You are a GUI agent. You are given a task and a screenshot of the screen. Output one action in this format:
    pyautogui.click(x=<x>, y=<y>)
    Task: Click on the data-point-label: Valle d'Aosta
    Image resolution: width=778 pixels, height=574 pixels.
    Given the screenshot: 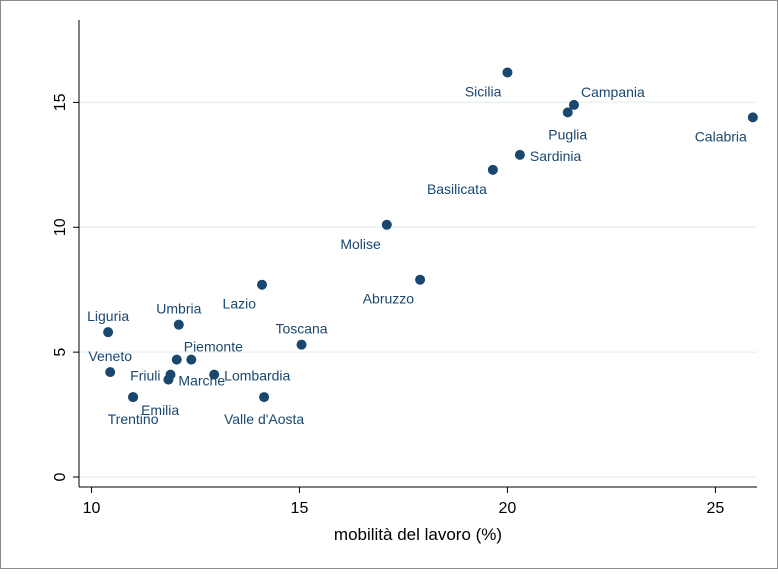 What is the action you would take?
    pyautogui.click(x=264, y=419)
    